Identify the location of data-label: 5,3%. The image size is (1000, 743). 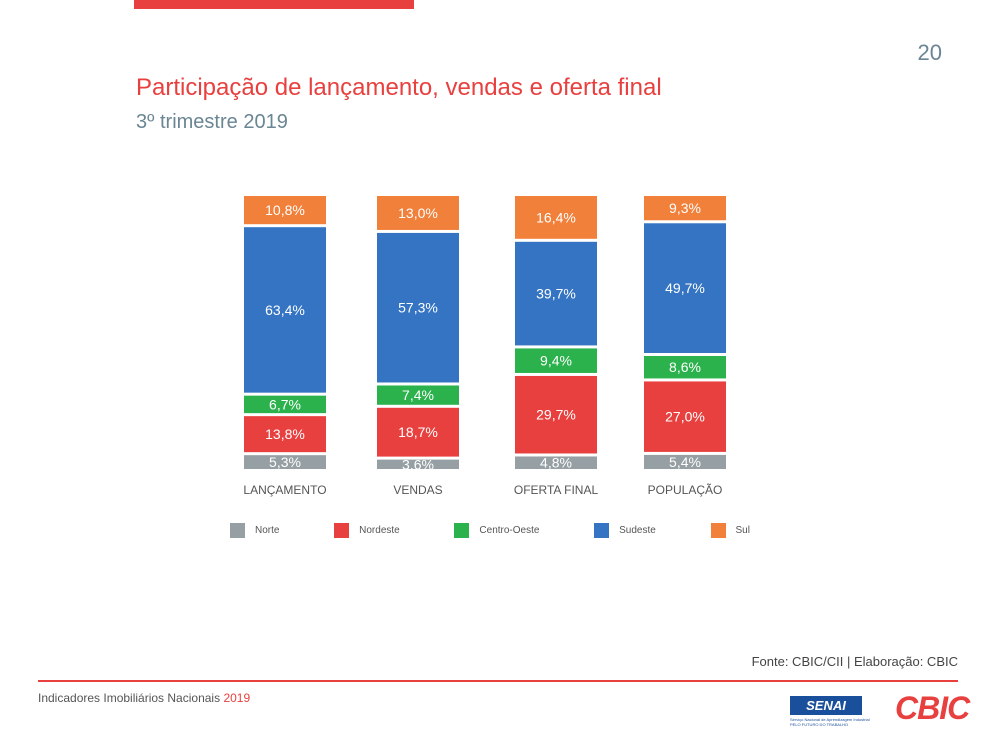
(285, 462).